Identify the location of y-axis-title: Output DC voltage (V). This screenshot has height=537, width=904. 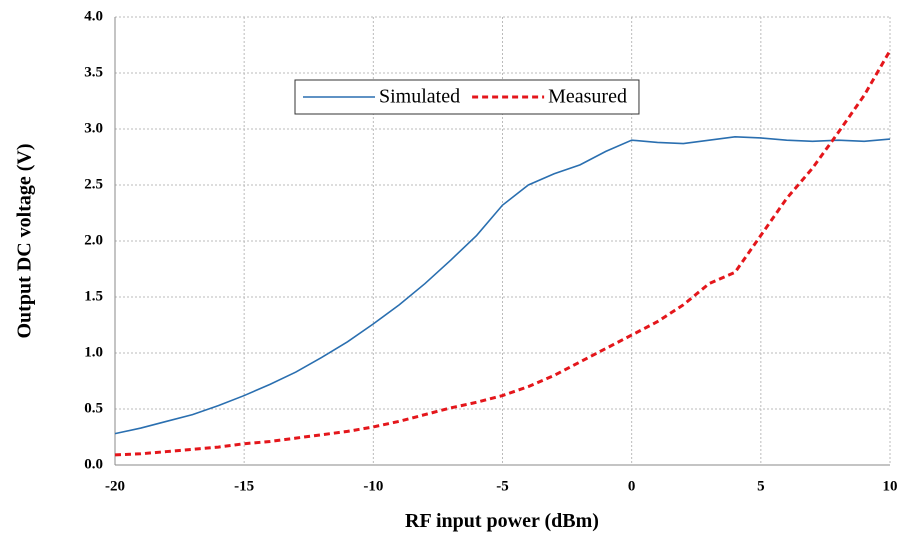
(25, 241).